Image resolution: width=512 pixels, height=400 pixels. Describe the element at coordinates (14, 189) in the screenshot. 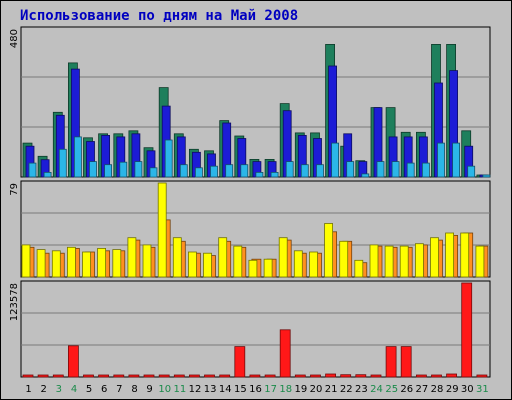

I see `sites-visits-ymax-label: 79` at that location.